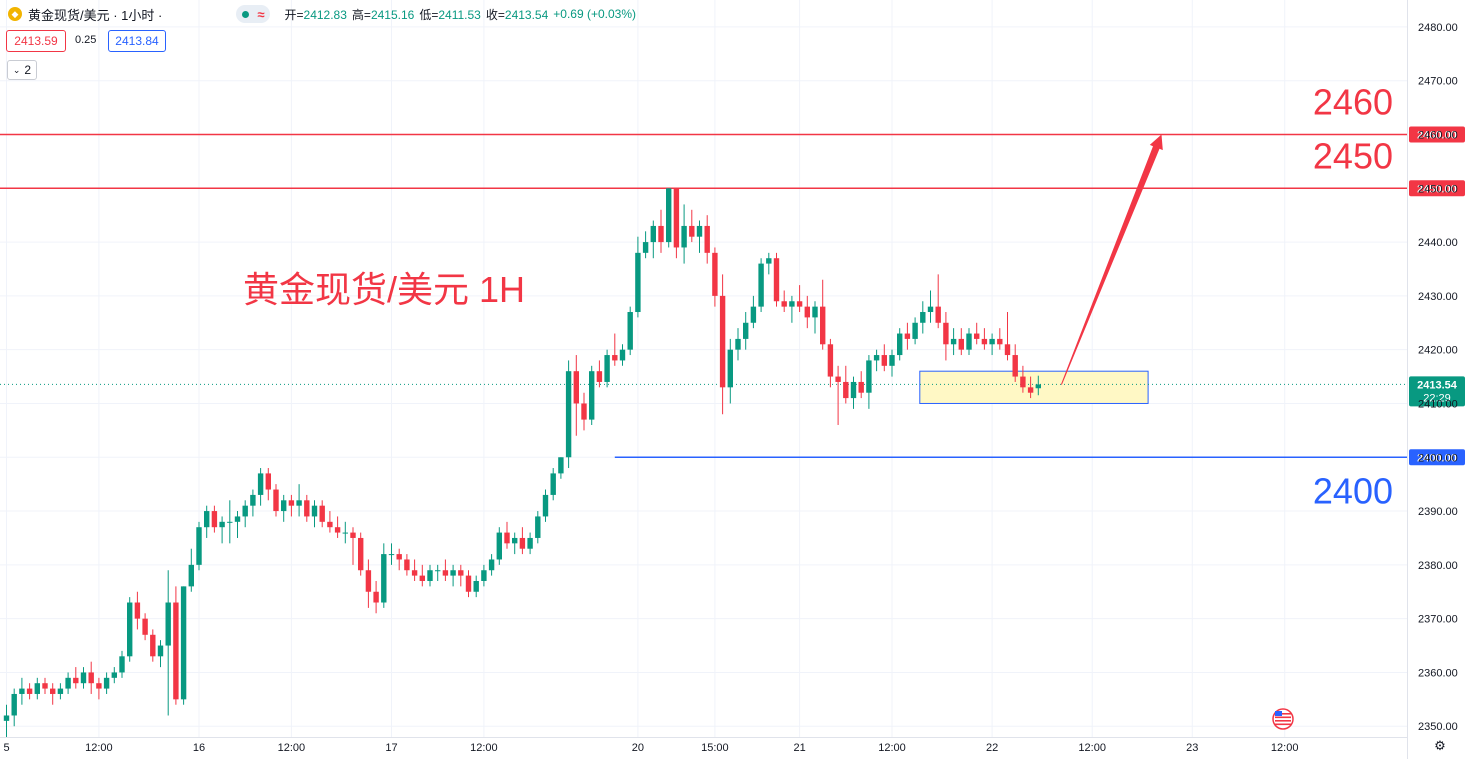 This screenshot has height=759, width=1466. What do you see at coordinates (253, 14) in the screenshot?
I see `market-status-pill: ≈` at bounding box center [253, 14].